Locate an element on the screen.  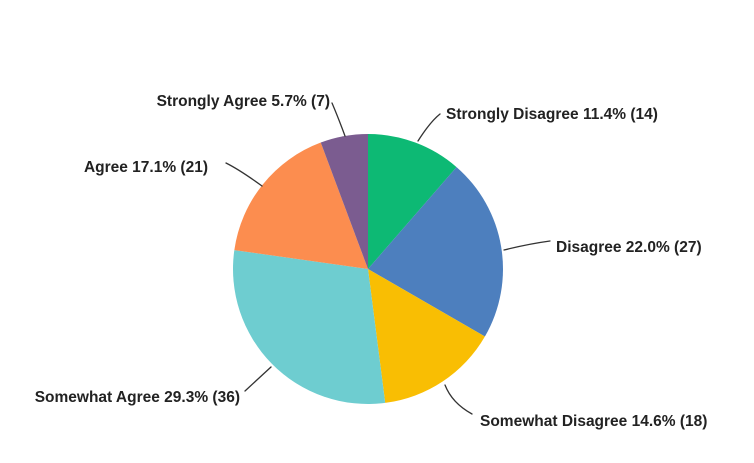
pie-slice-agree is located at coordinates (301, 205).